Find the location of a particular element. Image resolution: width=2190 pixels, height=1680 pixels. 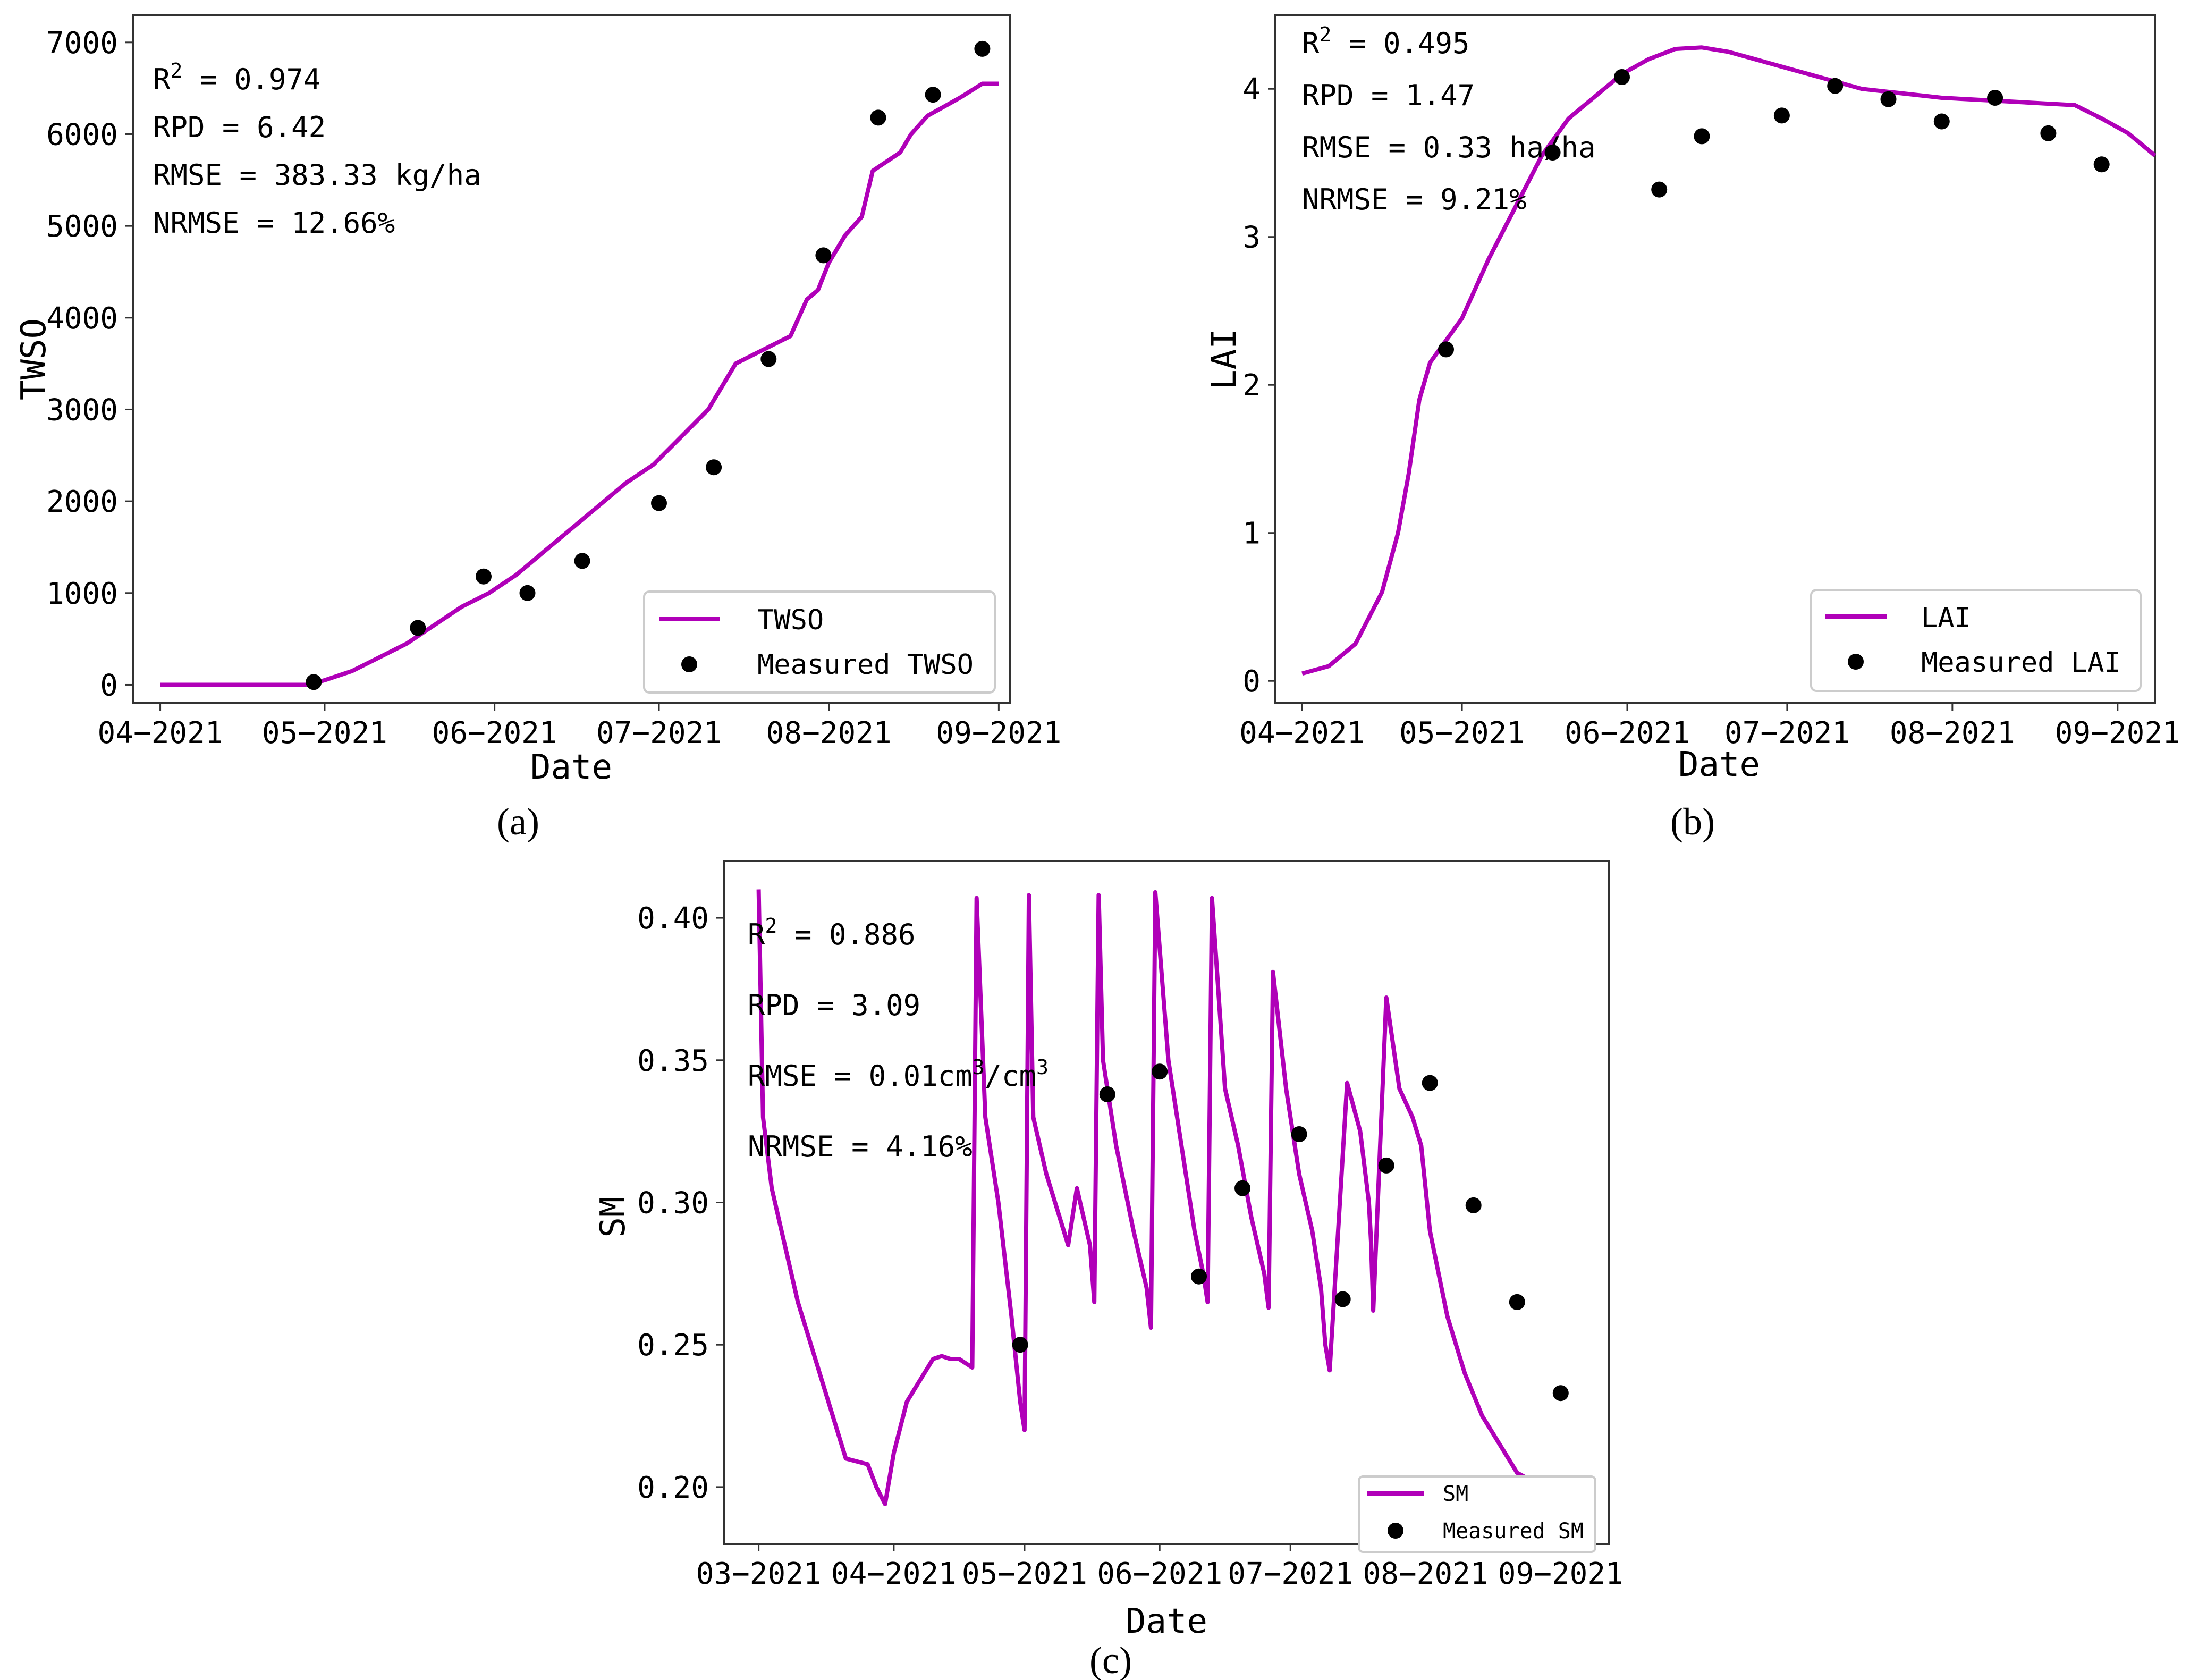

stat-r2: R2 = 0.495 is located at coordinates (1386, 41).